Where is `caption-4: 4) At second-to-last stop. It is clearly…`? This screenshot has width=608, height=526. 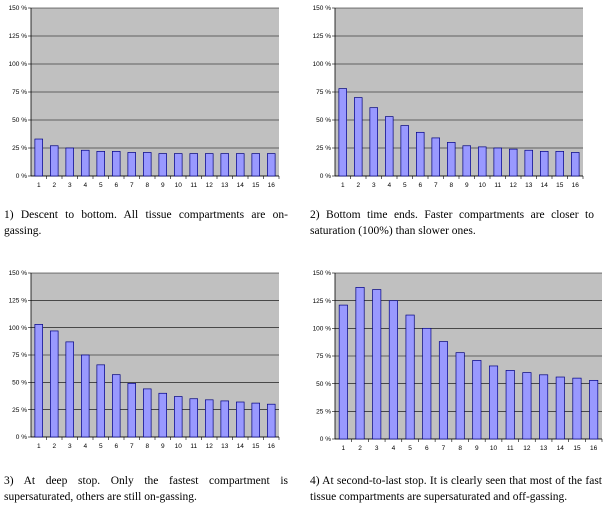 caption-4: 4) At second-to-last stop. It is clearly… is located at coordinates (456, 489).